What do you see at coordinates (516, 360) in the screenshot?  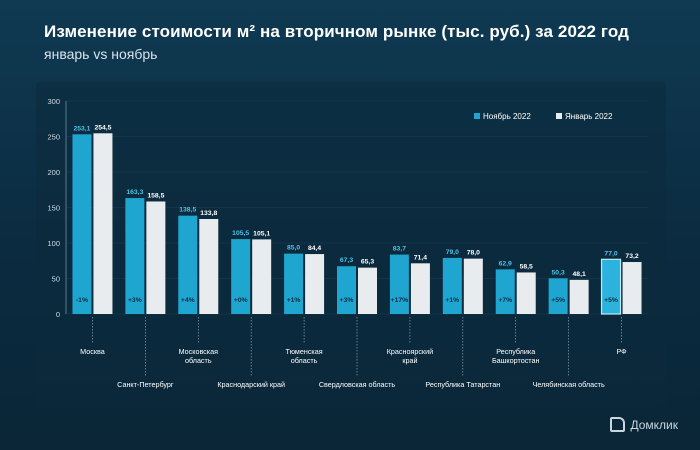 I see `category-label: Башкортостан` at bounding box center [516, 360].